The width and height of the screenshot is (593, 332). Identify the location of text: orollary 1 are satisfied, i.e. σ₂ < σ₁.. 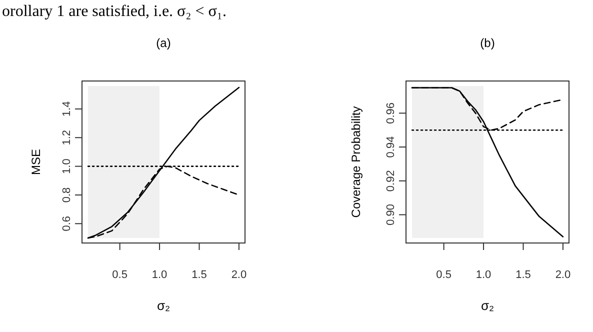
(114, 11).